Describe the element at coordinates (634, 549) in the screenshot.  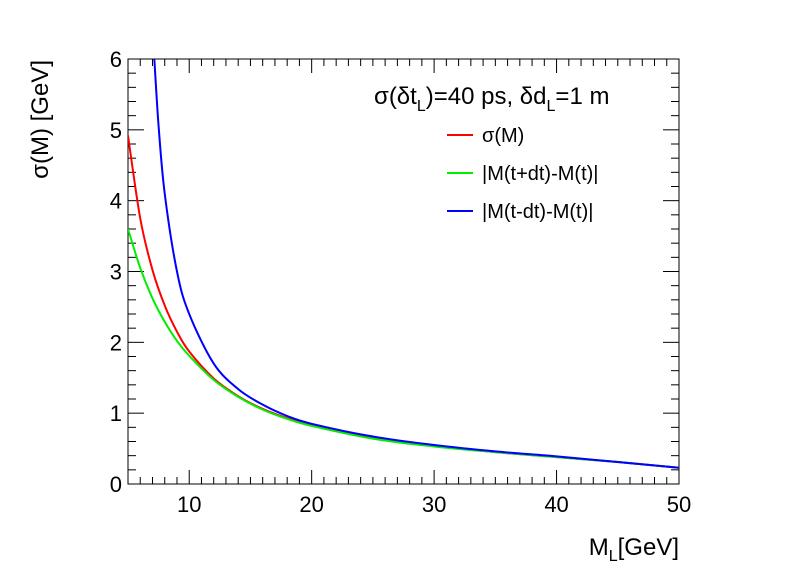
I see `x-axis-title: ML[GeV]` at that location.